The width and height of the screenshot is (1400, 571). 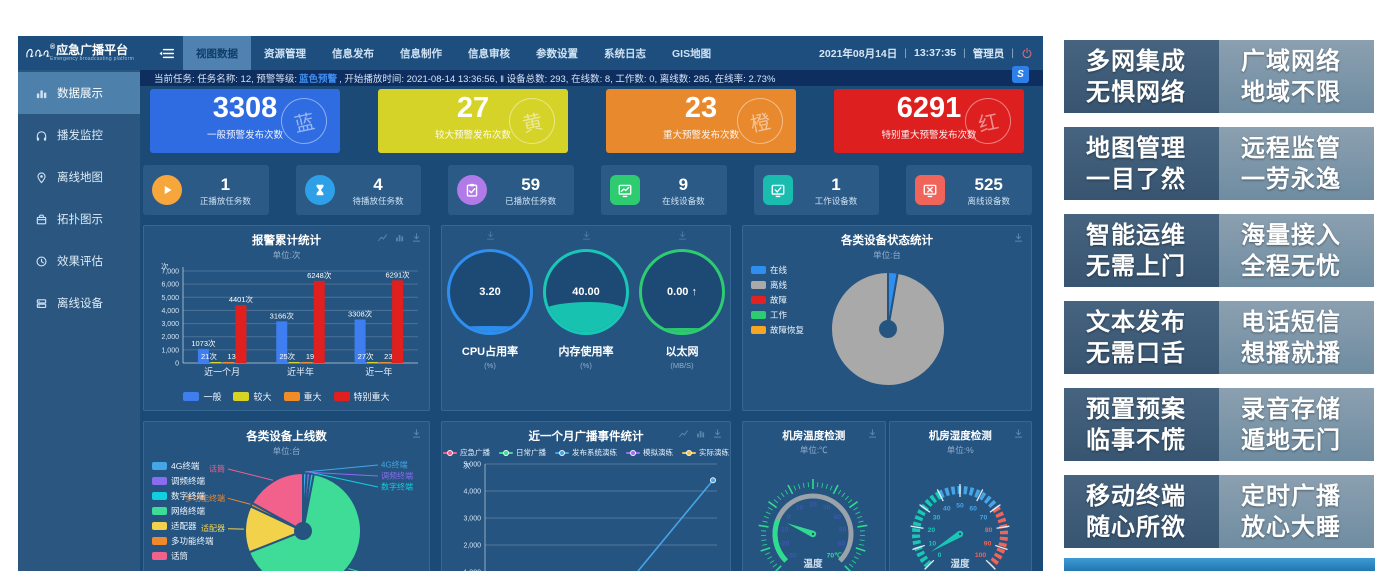 I want to click on svg-text: 6291次, so click(x=397, y=274).